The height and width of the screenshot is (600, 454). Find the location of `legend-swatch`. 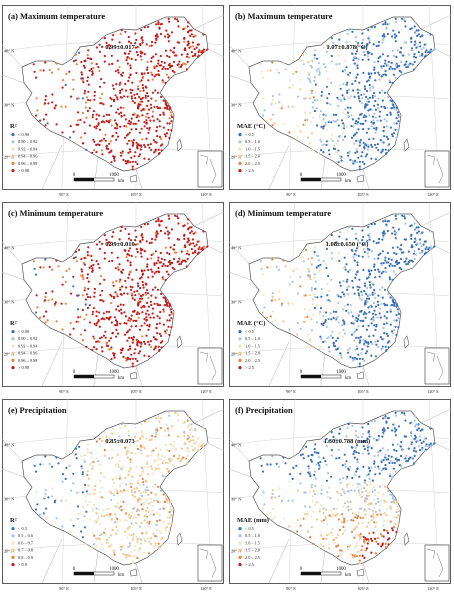

legend-swatch is located at coordinates (13, 332).